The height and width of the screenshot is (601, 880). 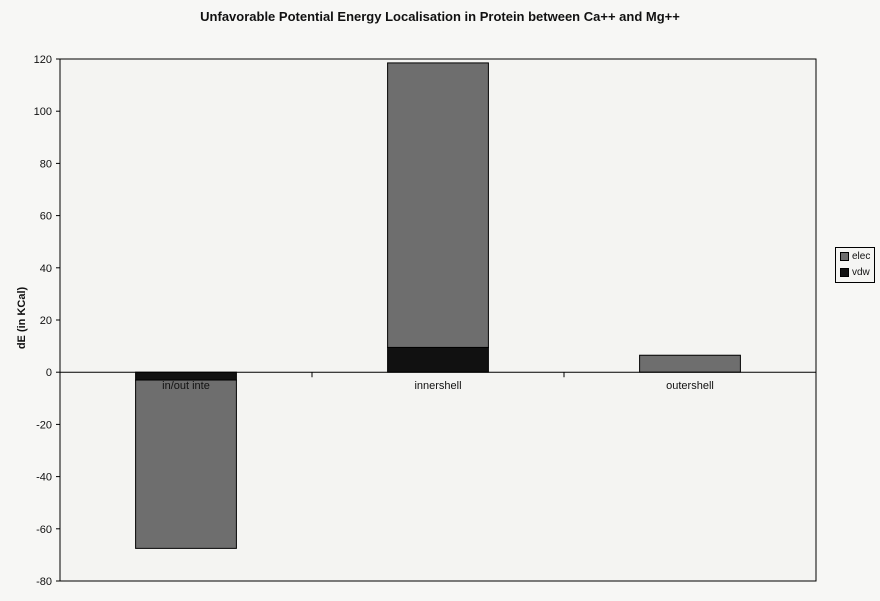 What do you see at coordinates (44, 478) in the screenshot?
I see `y-tick-label: -40` at bounding box center [44, 478].